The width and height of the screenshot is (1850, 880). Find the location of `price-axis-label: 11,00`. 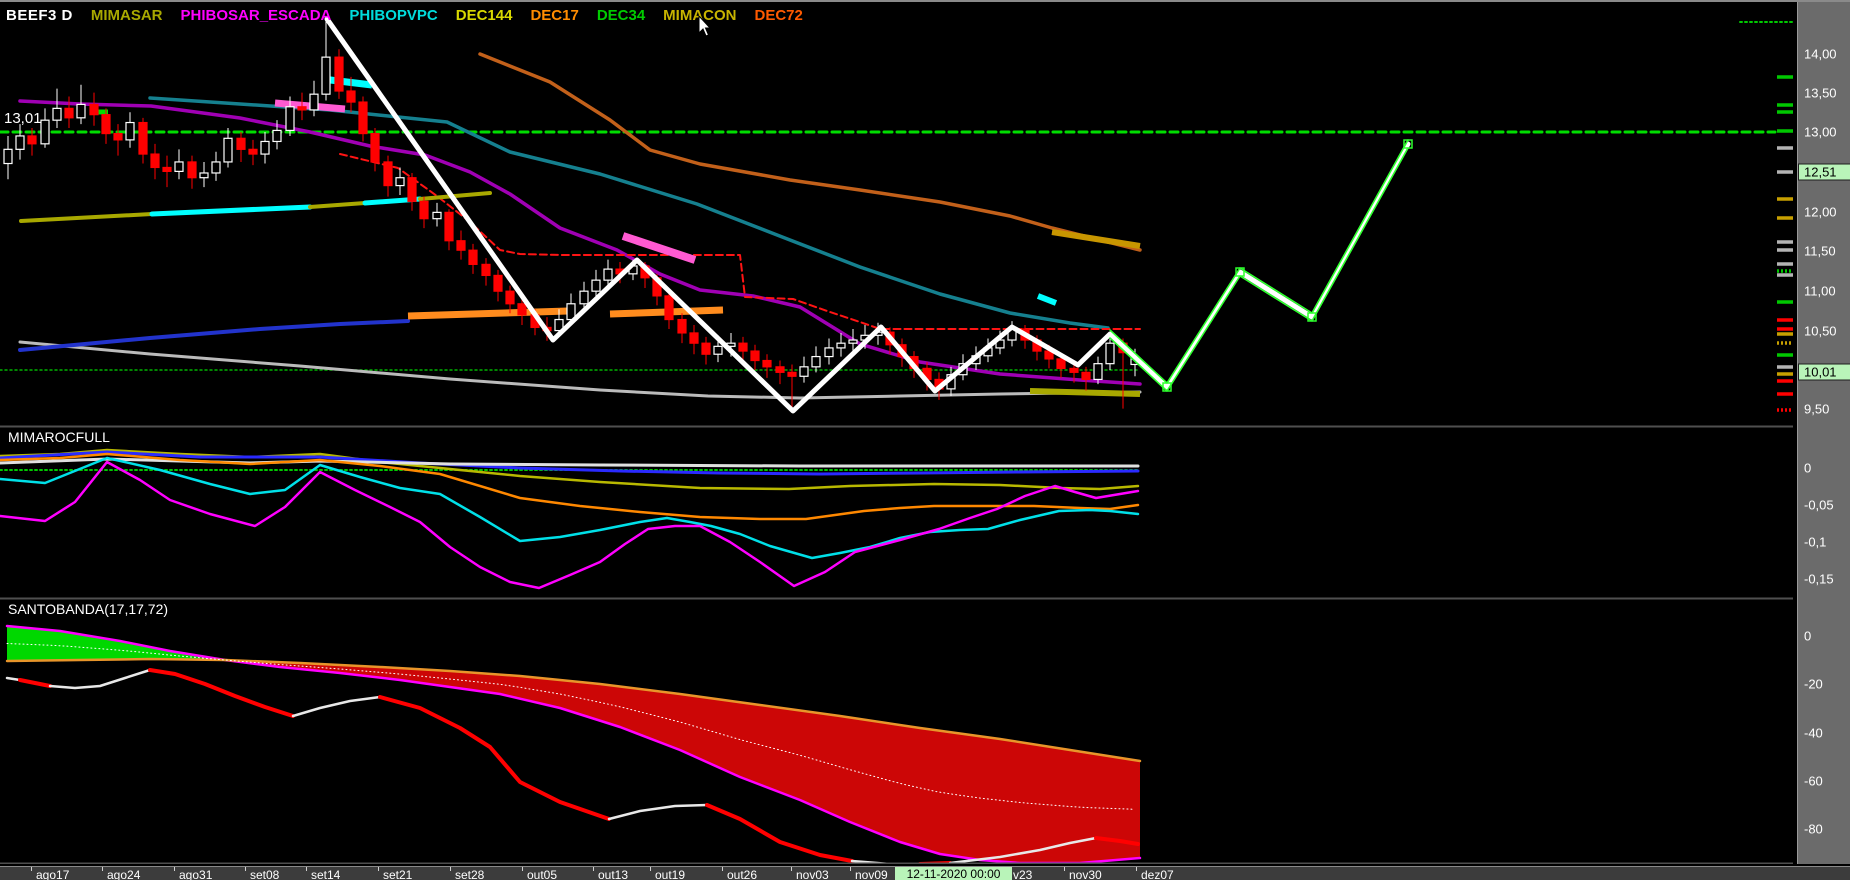

price-axis-label: 11,00 is located at coordinates (1820, 291).